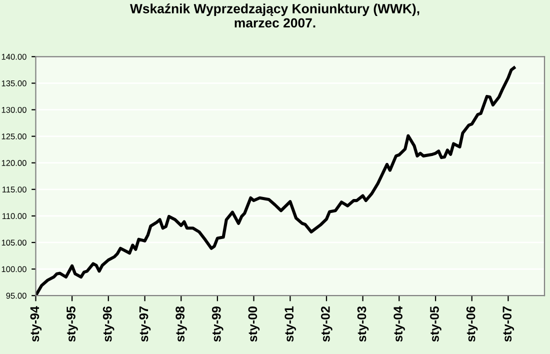  I want to click on x-tick-label: sty-97, so click(145, 324).